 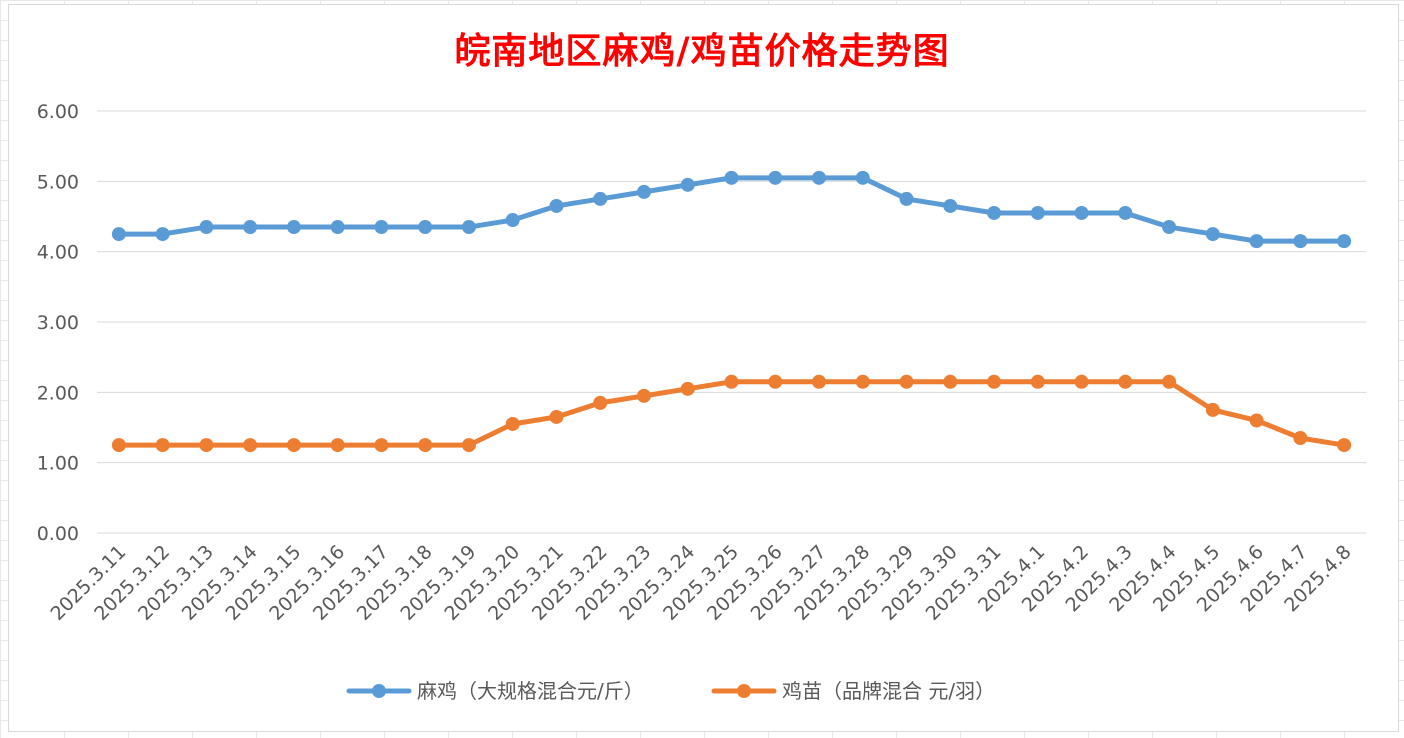 What do you see at coordinates (888, 691) in the screenshot?
I see `legend-label: 鸡苗（品牌混合 元/羽）` at bounding box center [888, 691].